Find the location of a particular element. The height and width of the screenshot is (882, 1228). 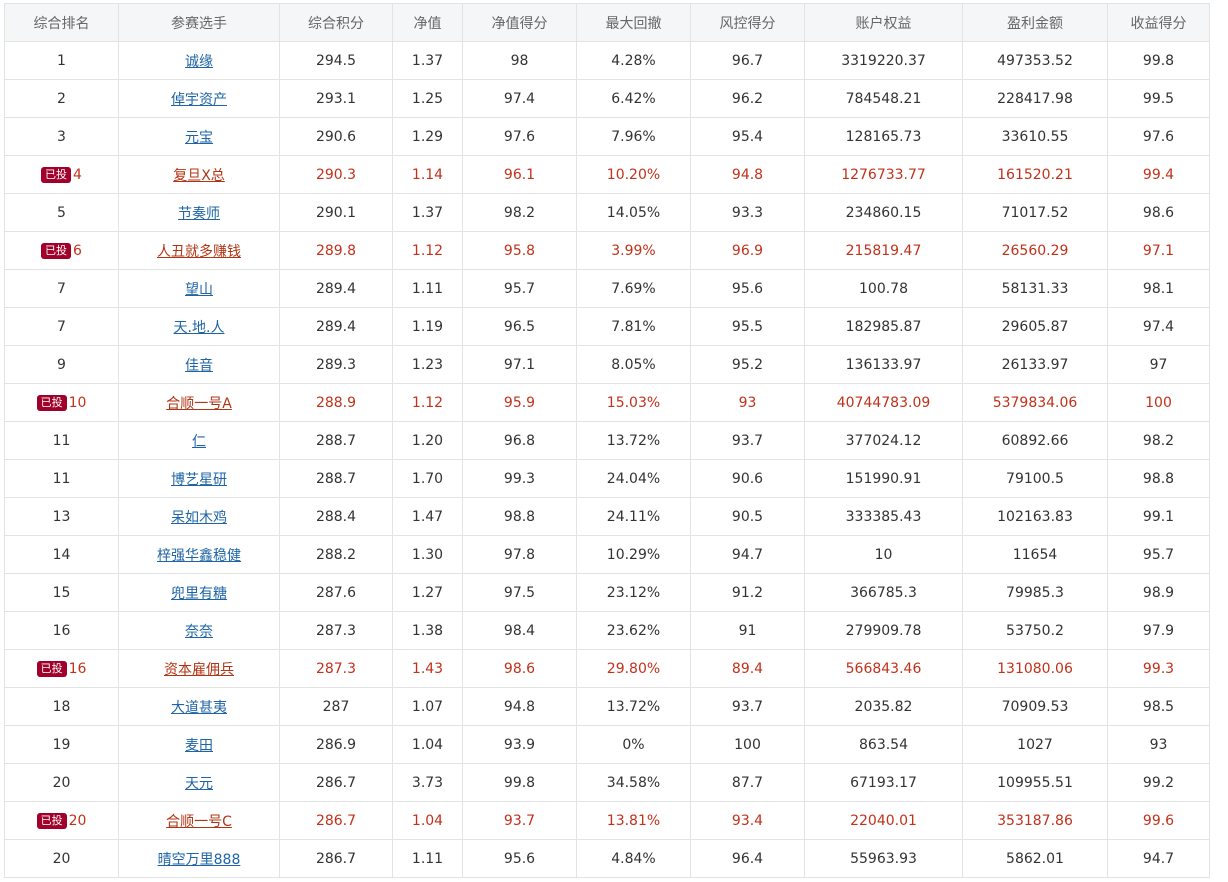

return-score-cell: 97.4 is located at coordinates (1158, 326).